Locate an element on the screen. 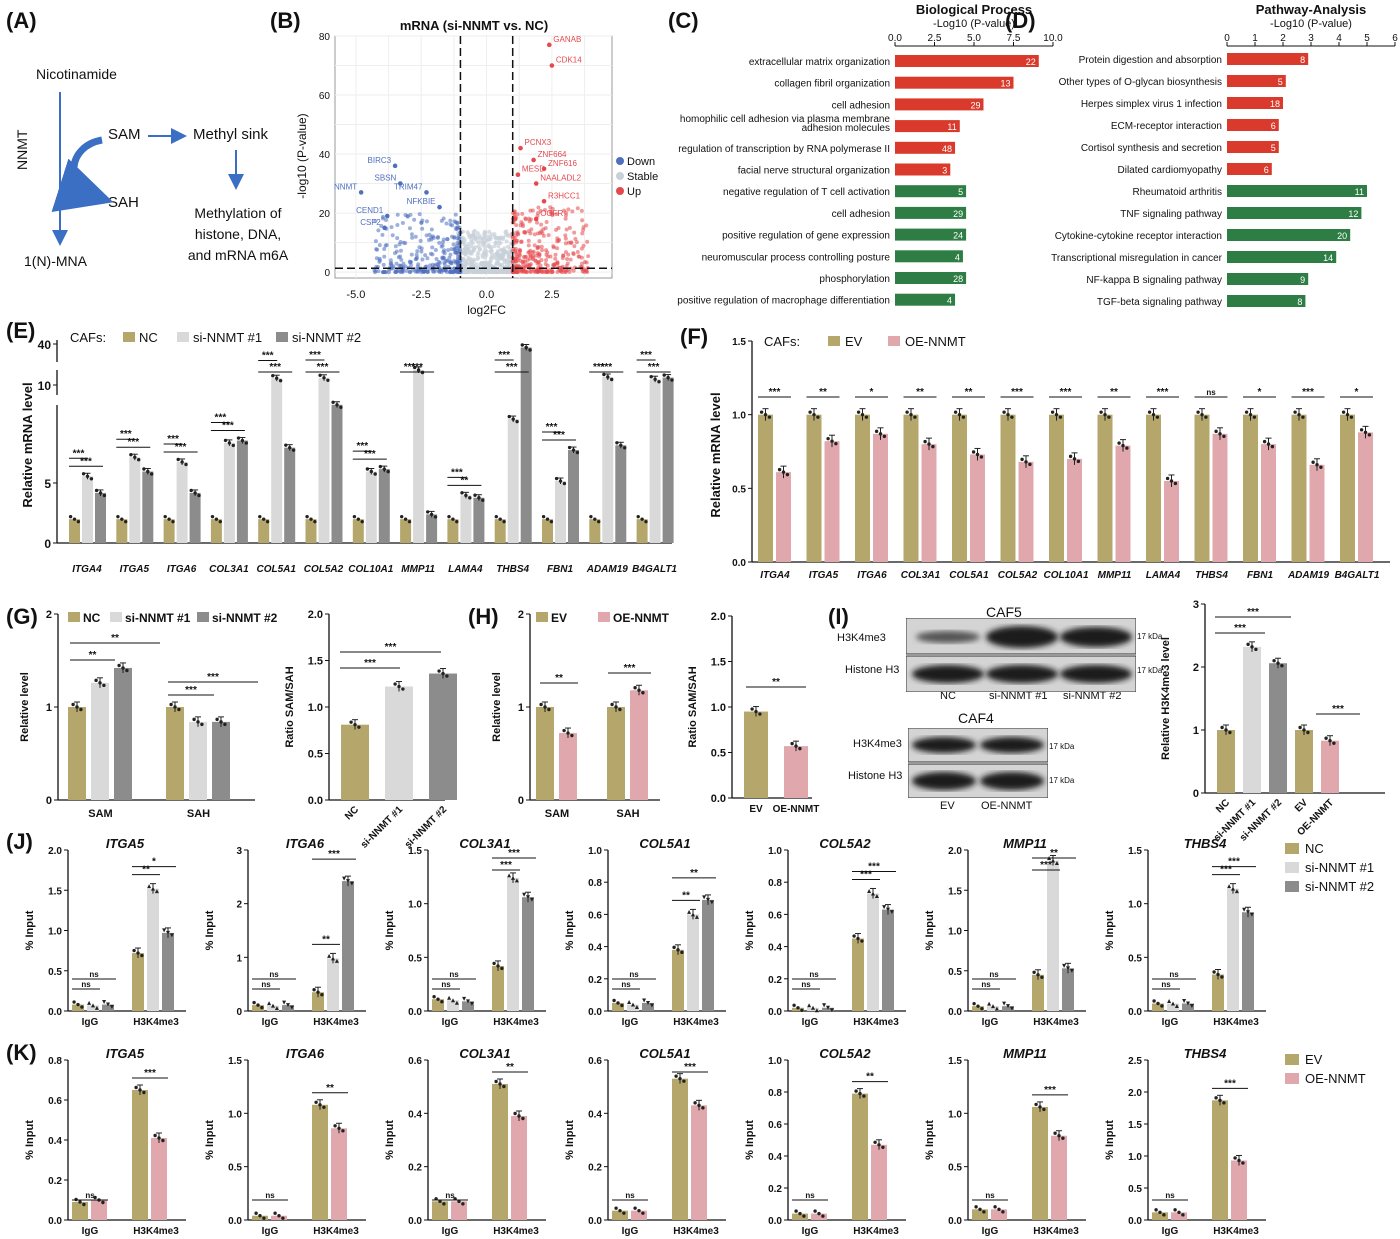 Image resolution: width=1400 pixels, height=1239 pixels. gene-x-label: ADAM19 is located at coordinates (607, 569).